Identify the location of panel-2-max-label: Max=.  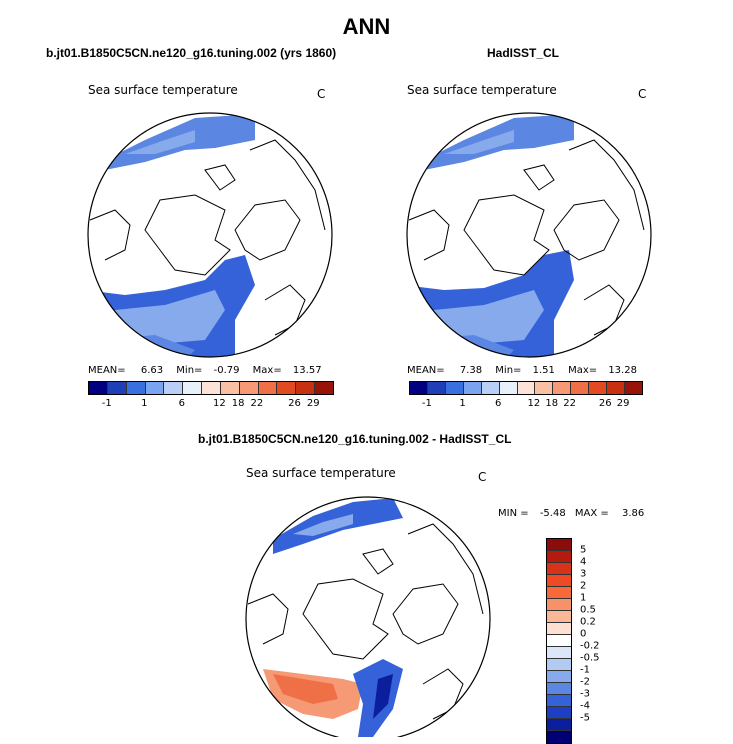
(583, 370).